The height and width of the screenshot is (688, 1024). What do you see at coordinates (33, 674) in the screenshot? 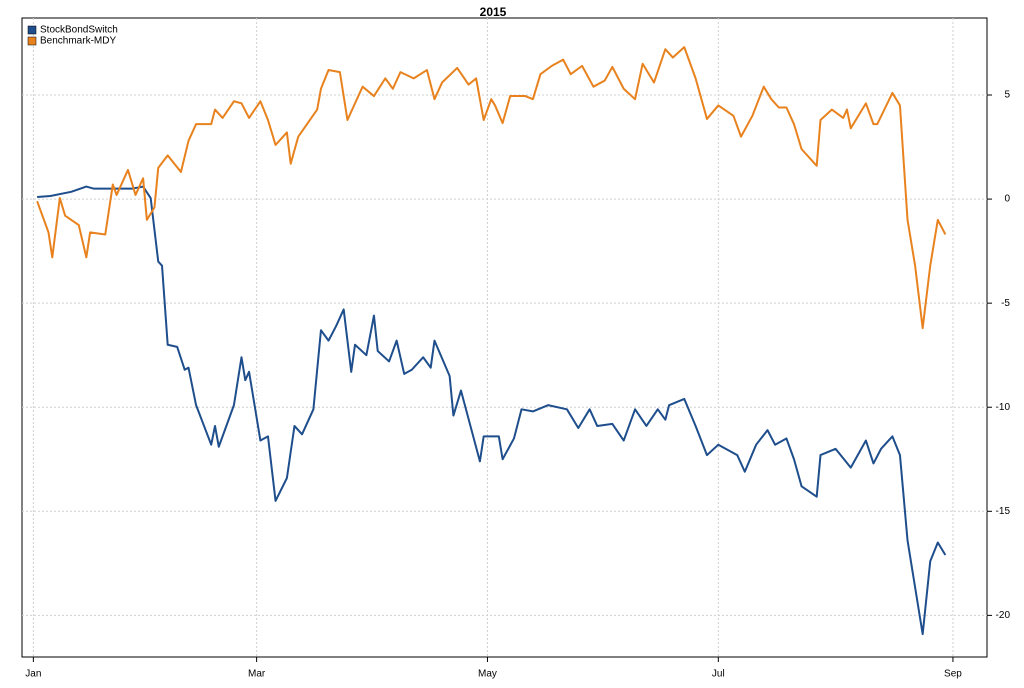
I see `x-tick-label: Jan` at bounding box center [33, 674].